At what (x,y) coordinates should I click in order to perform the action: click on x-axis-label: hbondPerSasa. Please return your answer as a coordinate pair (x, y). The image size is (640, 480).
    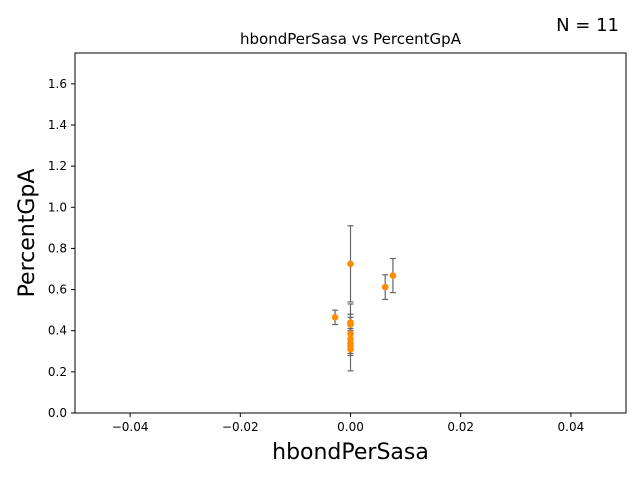
    Looking at the image, I should click on (350, 452).